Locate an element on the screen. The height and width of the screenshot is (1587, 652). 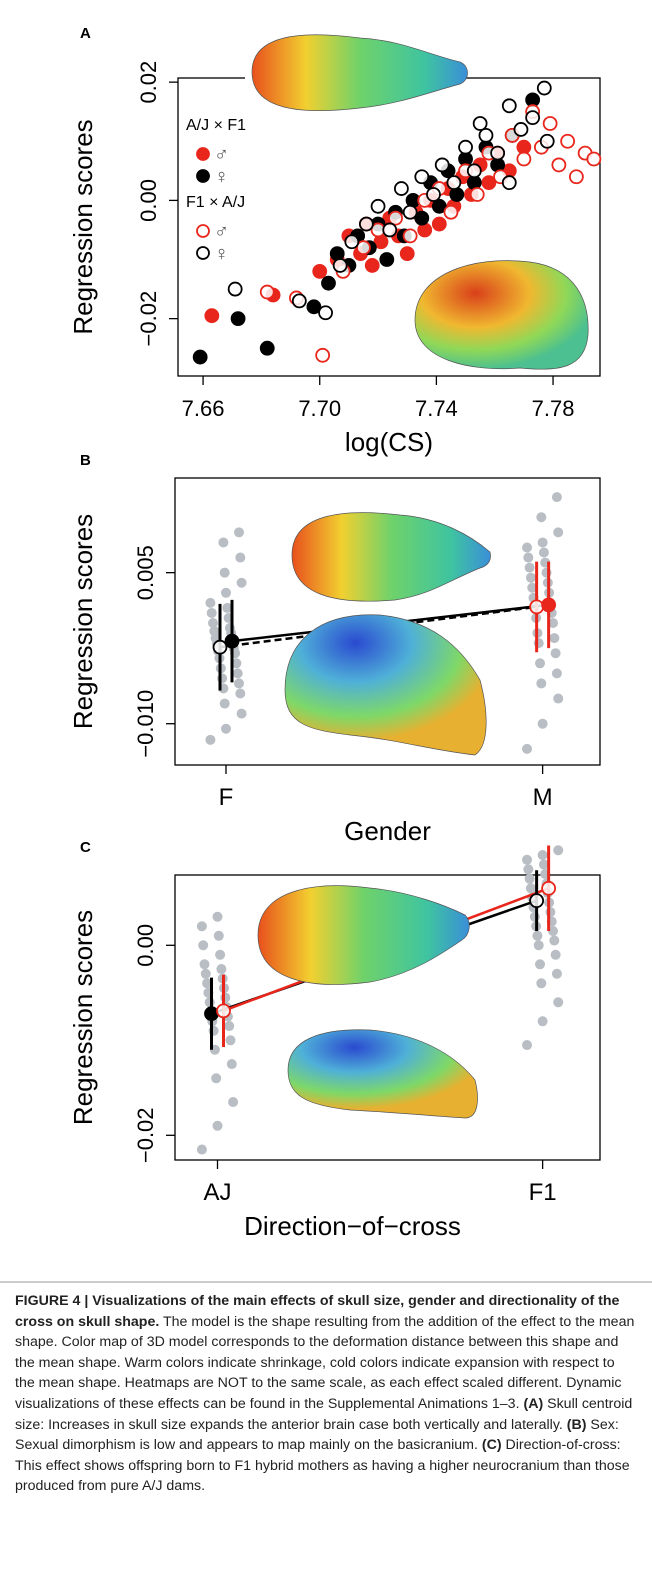
x-tick-label: F1 is located at coordinates (543, 1192).